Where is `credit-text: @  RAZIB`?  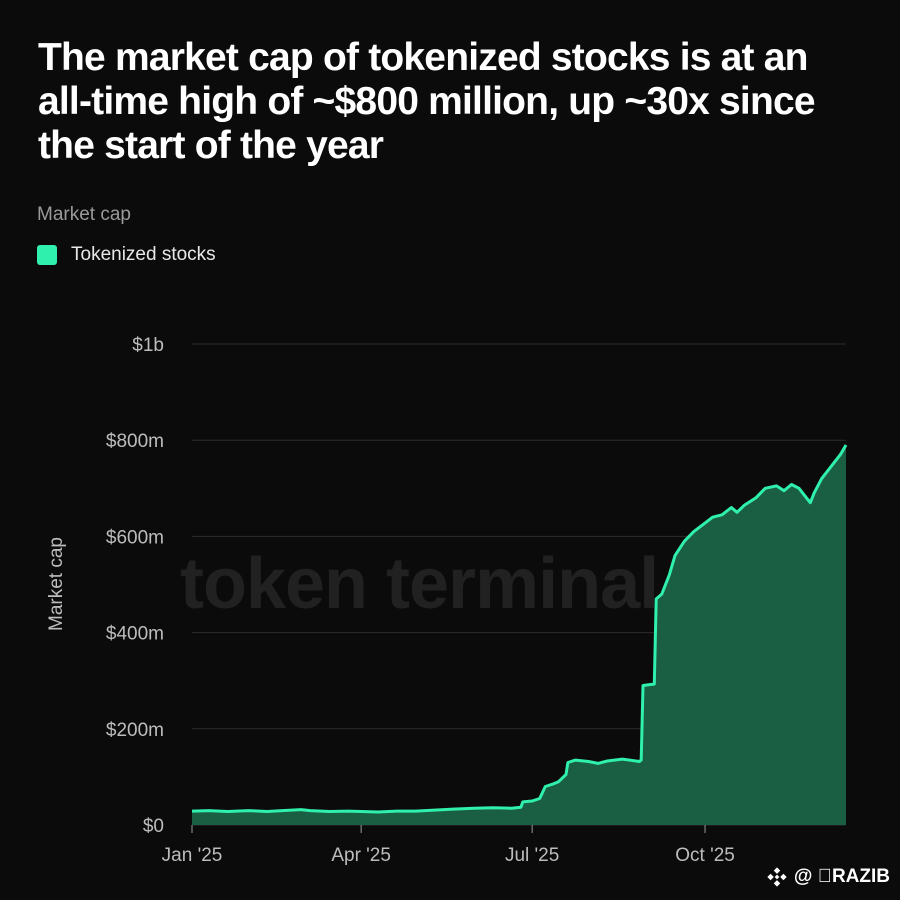 credit-text: @  RAZIB is located at coordinates (841, 876).